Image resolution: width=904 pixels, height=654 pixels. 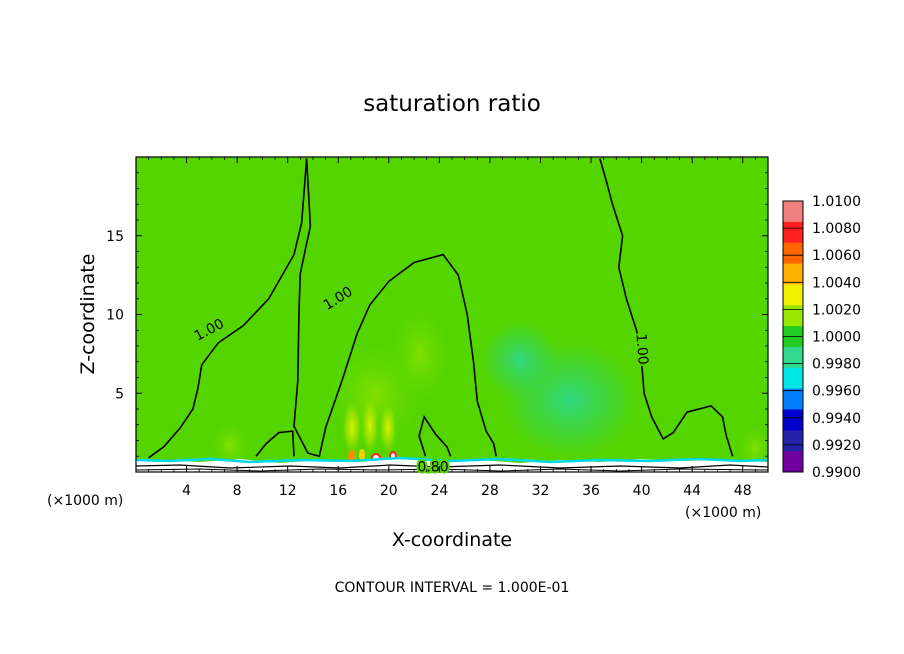 I want to click on x-tick-label: 16, so click(x=338, y=491).